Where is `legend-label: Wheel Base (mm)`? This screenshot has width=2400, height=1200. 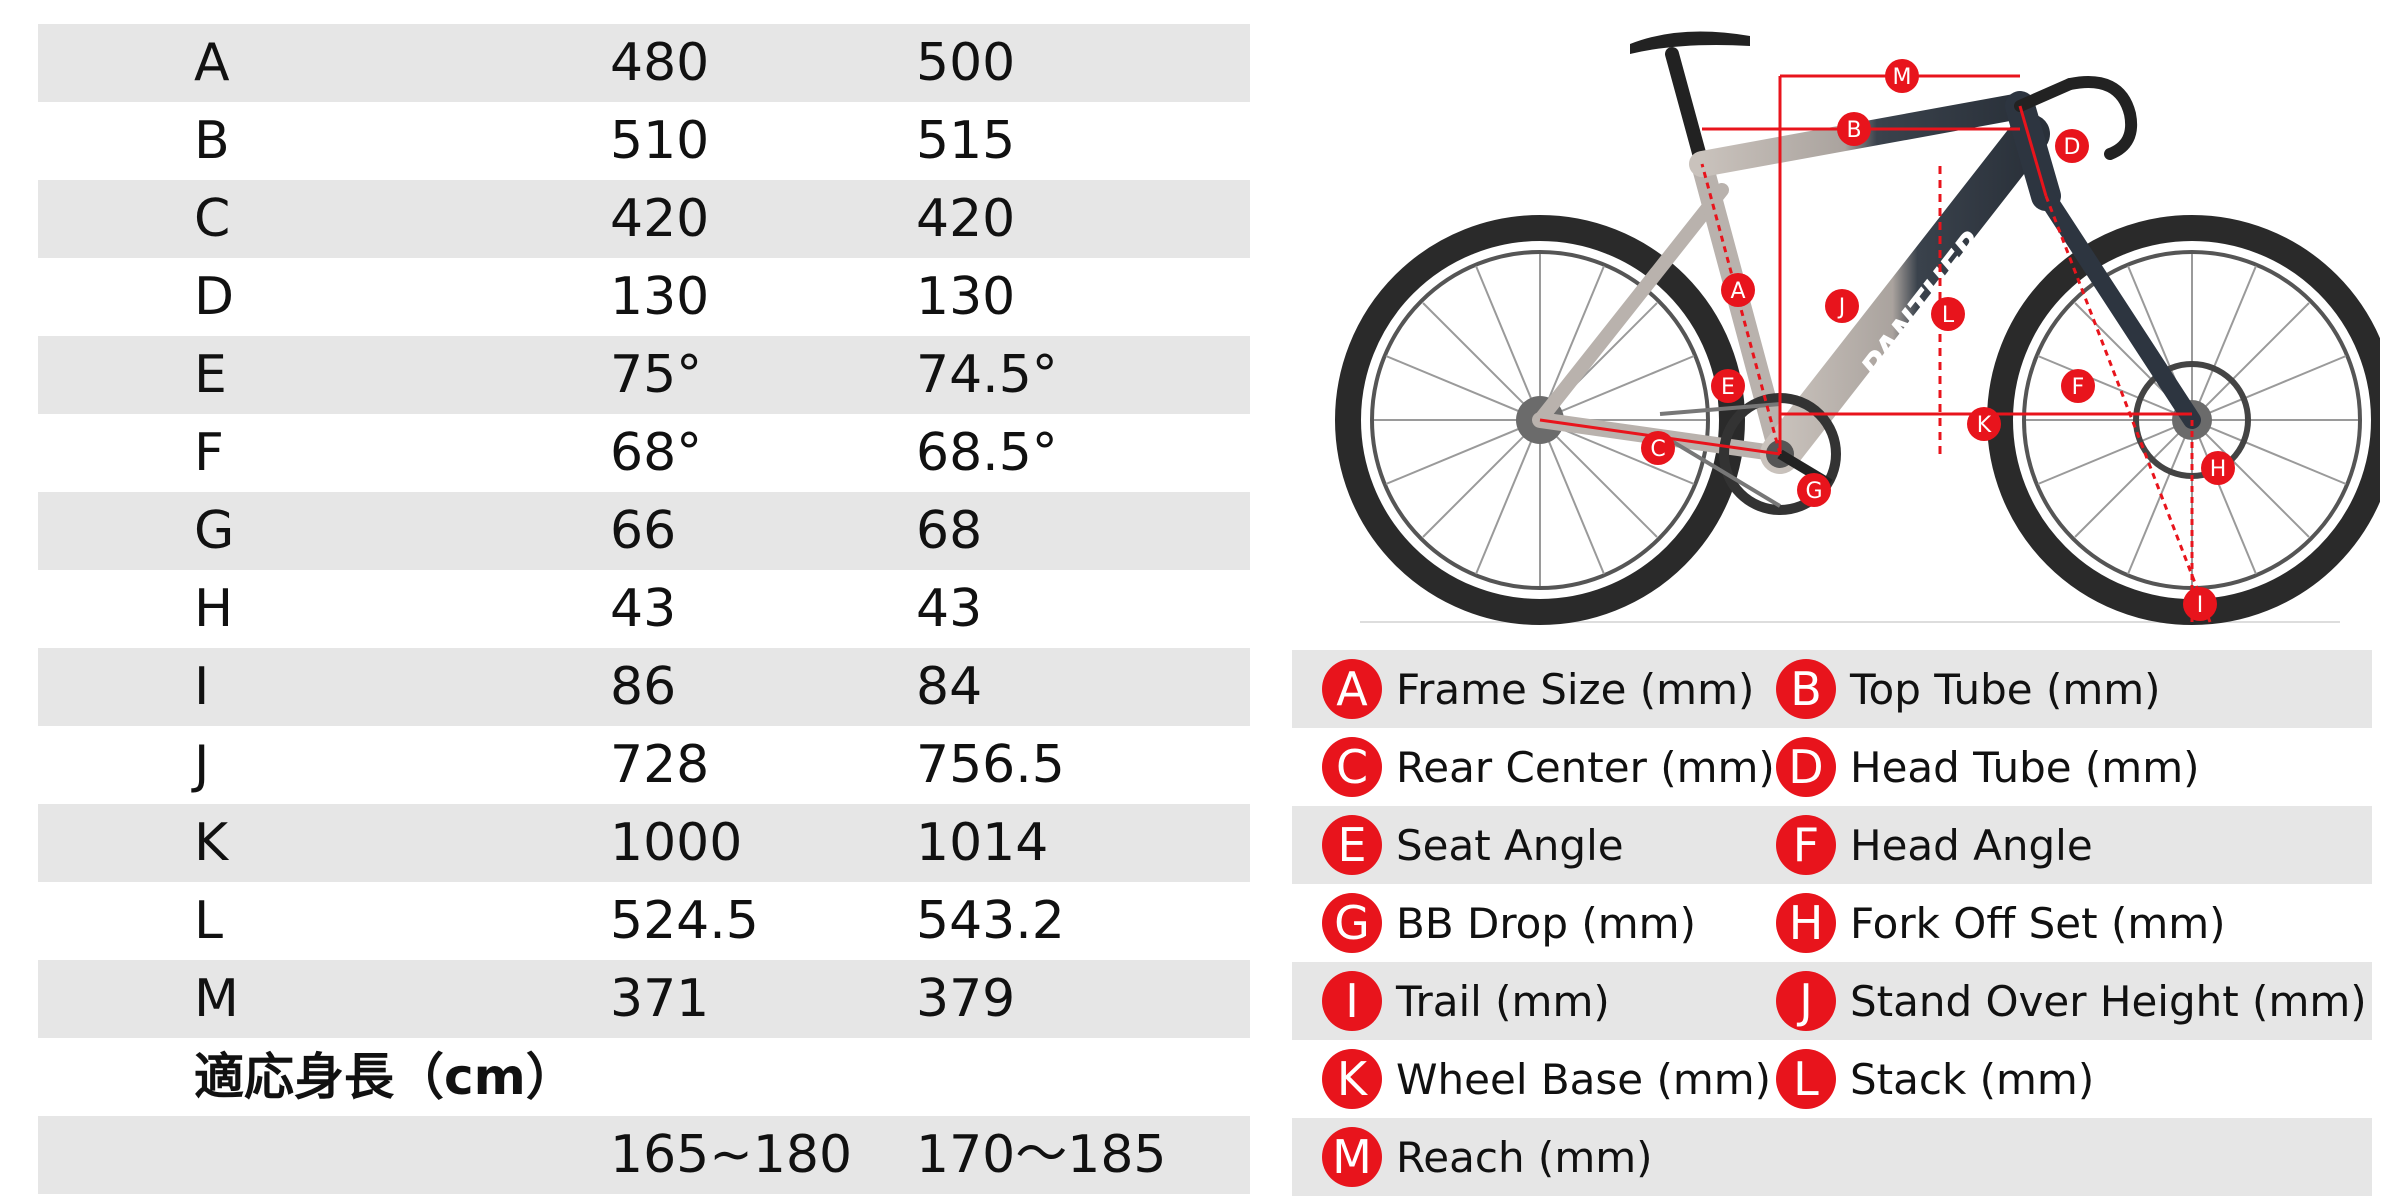
legend-label: Wheel Base (mm) is located at coordinates (1584, 1079).